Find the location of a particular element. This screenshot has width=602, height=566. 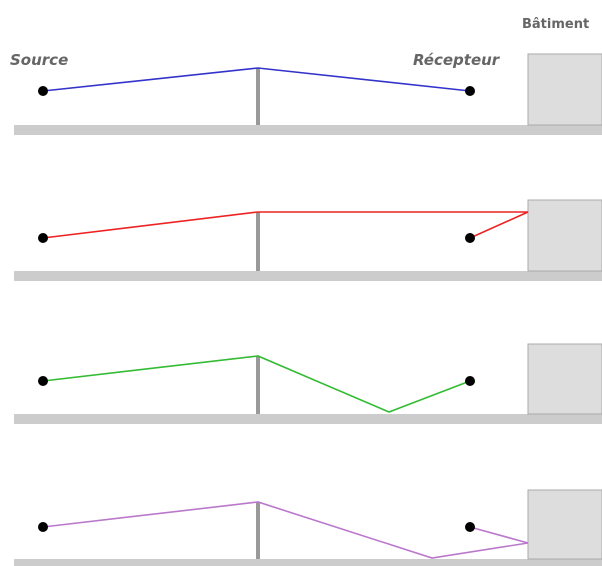

source-label: Source is located at coordinates (39, 60).